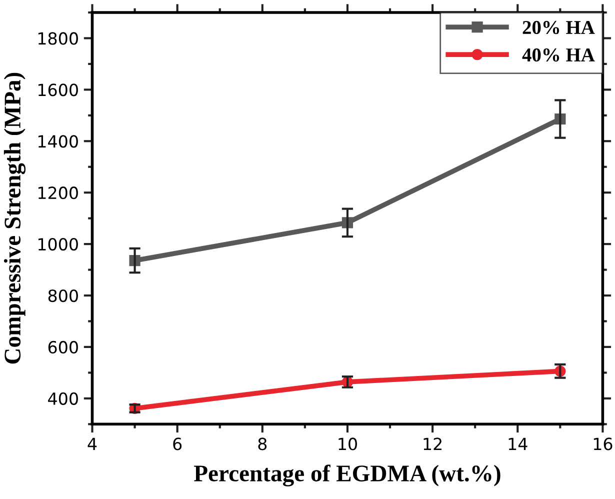  What do you see at coordinates (558, 55) in the screenshot?
I see `legend-label: 40% HA` at bounding box center [558, 55].